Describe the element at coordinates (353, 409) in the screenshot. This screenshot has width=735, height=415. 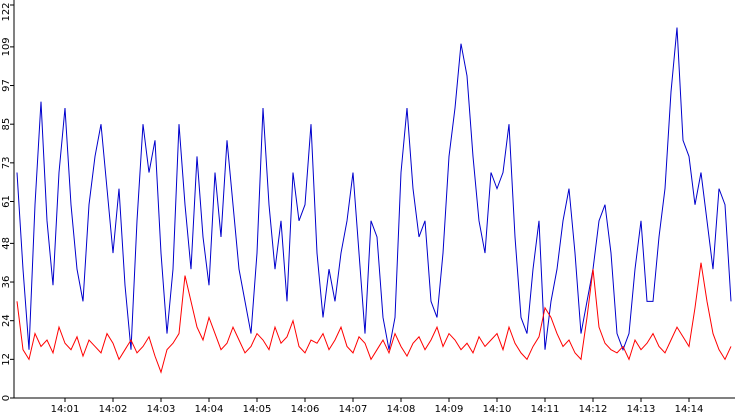
I see `x-tick-label: 14:07` at that location.